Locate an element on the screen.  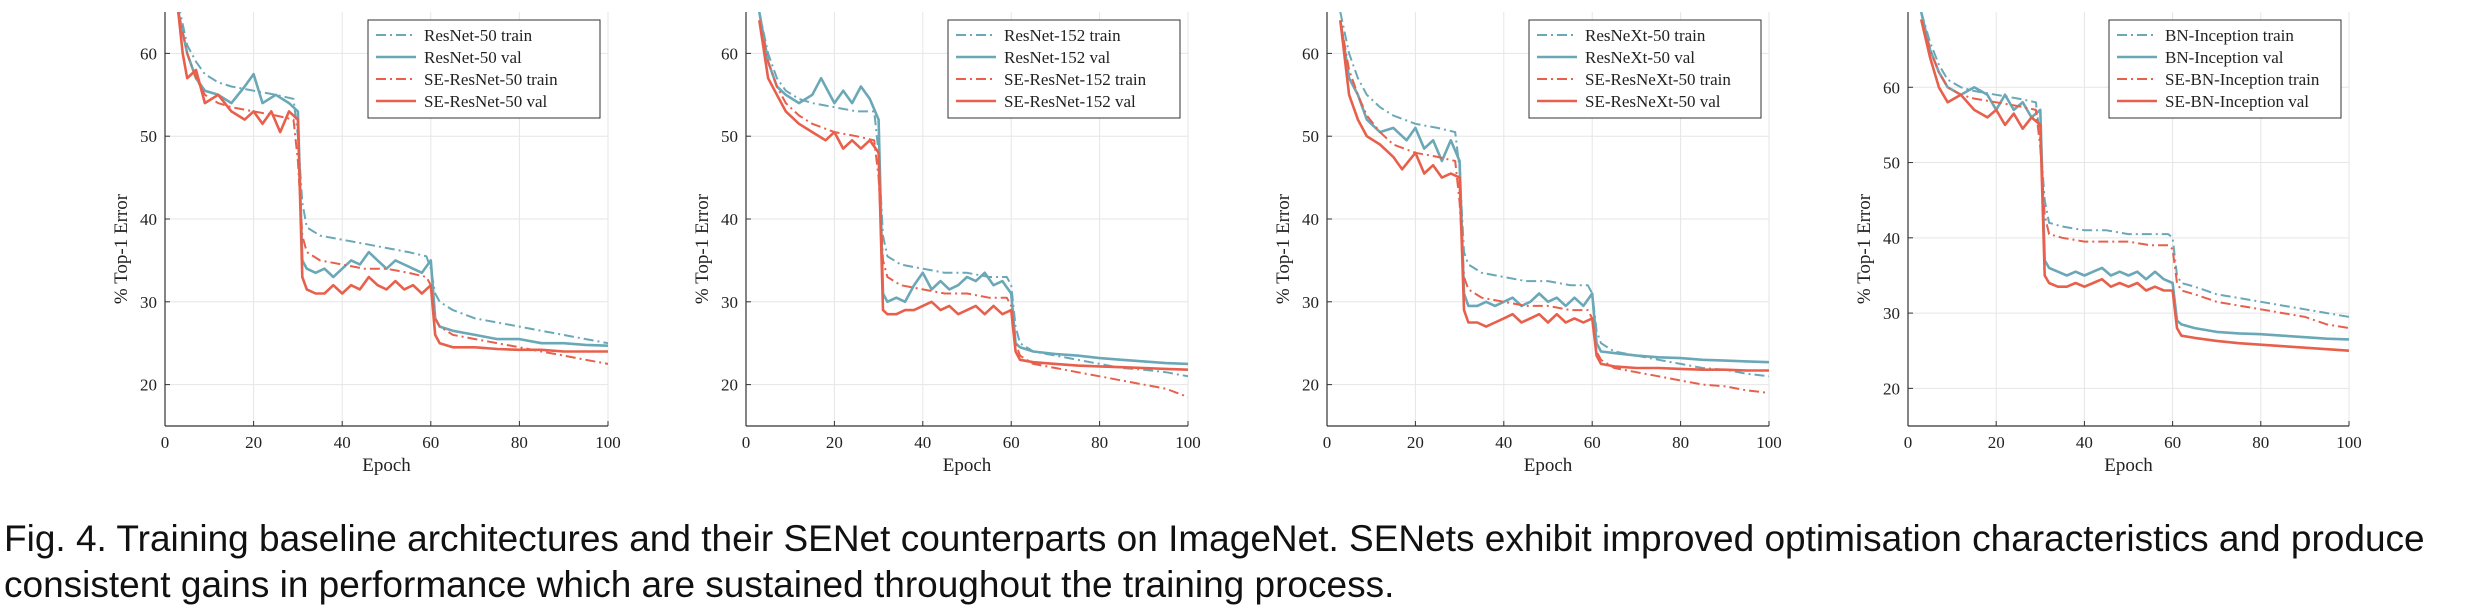
legend-entry: SE-BN-Inception train is located at coordinates (2242, 79).